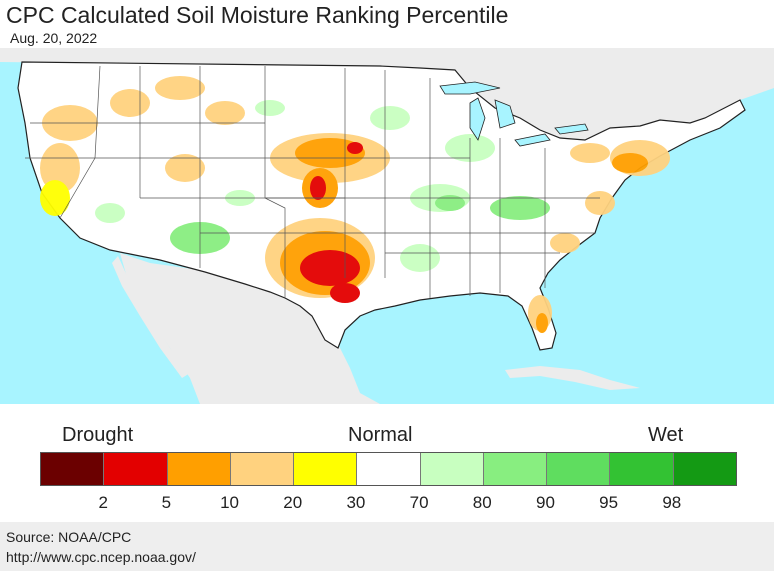 The height and width of the screenshot is (571, 774). What do you see at coordinates (229, 502) in the screenshot?
I see `legend-tick-label: 10` at bounding box center [229, 502].